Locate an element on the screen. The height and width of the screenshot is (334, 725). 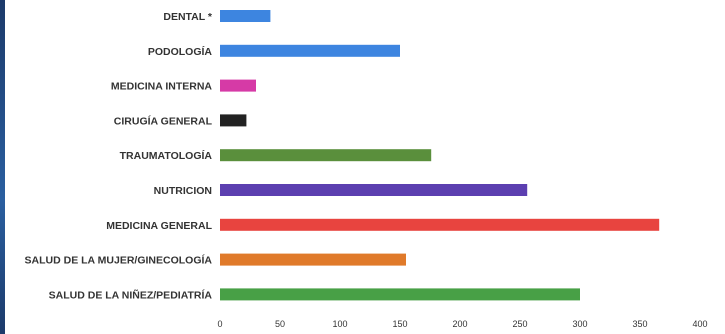
category-label: PODOLOGÍA is located at coordinates (180, 51).